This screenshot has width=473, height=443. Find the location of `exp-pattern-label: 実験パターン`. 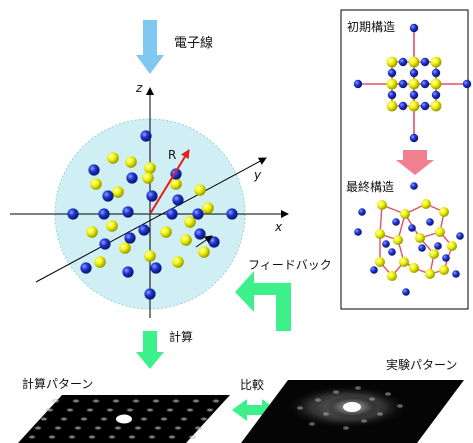

exp-pattern-label: 実験パターン is located at coordinates (422, 365).